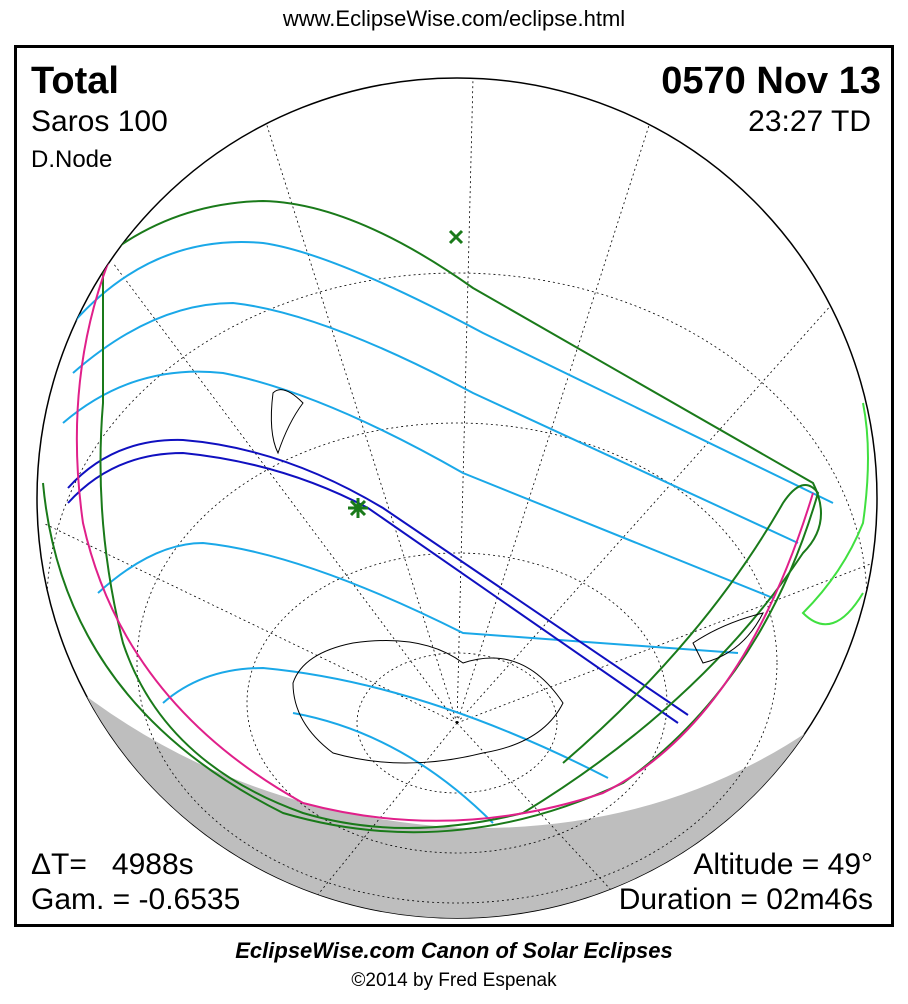 The height and width of the screenshot is (1004, 908). I want to click on altitude: Altitude = 49°, so click(783, 864).